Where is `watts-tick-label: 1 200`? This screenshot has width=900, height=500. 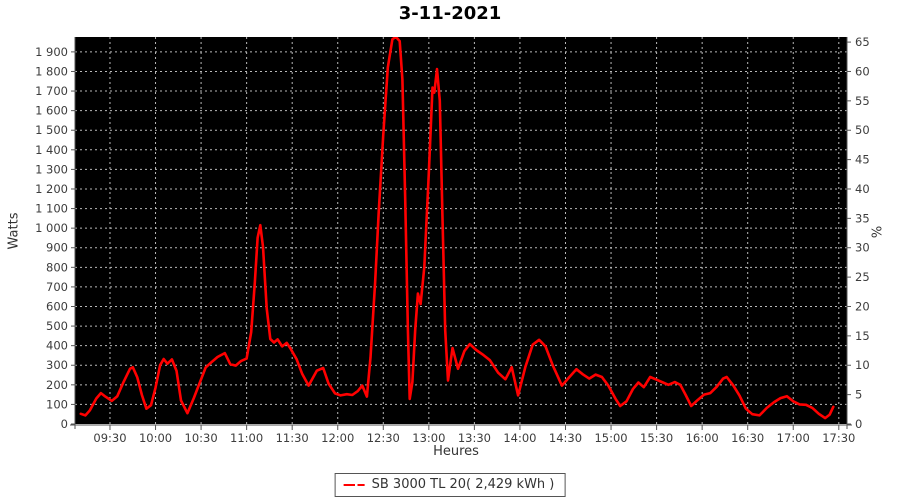 watts-tick-label: 1 200 is located at coordinates (51, 189).